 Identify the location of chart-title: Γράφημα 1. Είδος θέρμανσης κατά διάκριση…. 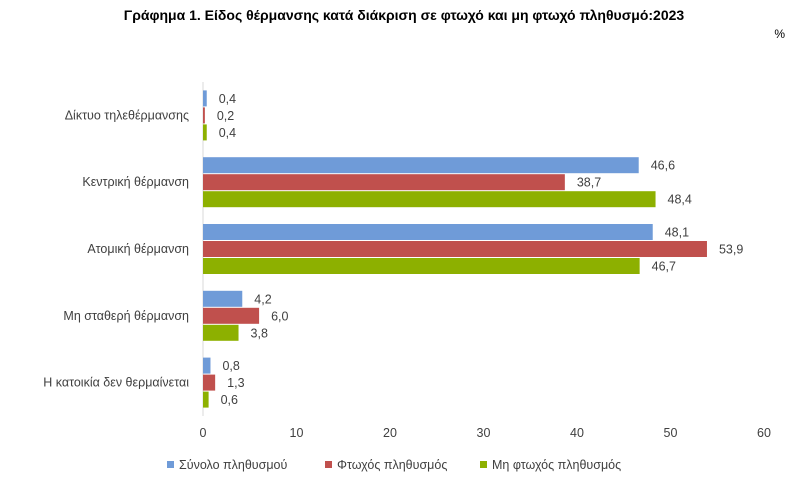
(404, 15).